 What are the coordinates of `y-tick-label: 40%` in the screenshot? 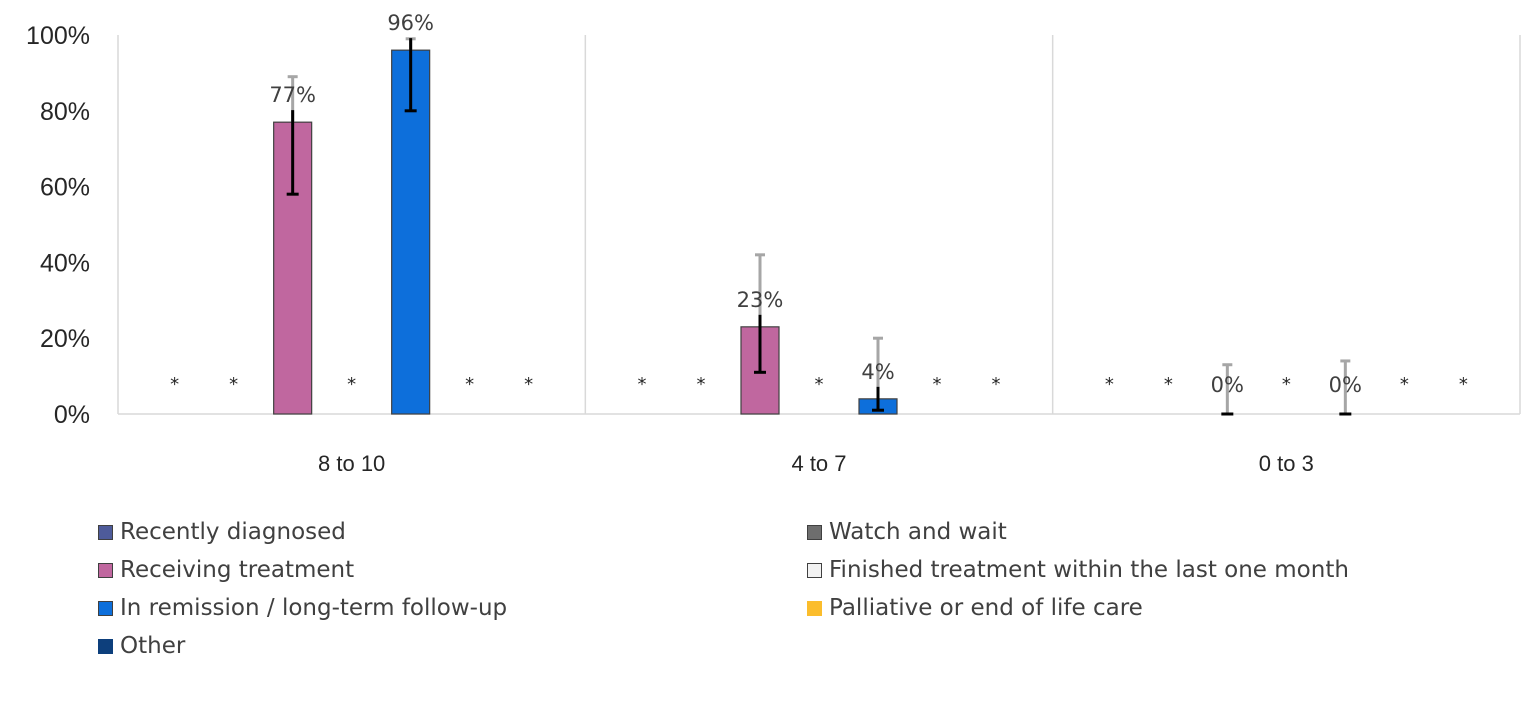 It's located at (65, 263).